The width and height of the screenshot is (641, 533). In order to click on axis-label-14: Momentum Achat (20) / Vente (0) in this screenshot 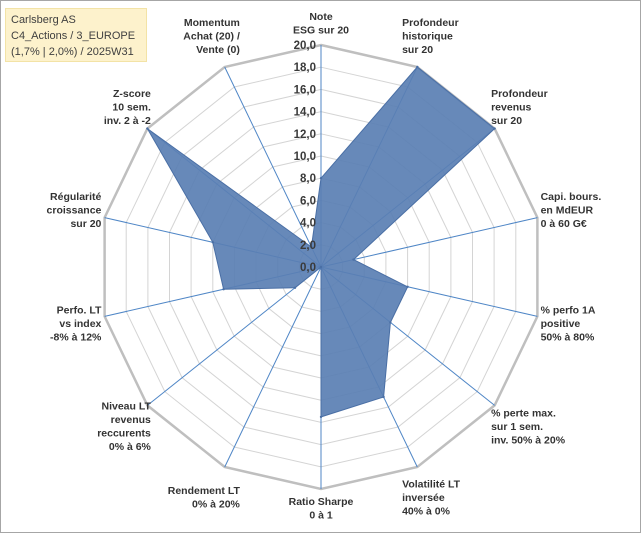, I will do `click(211, 36)`.